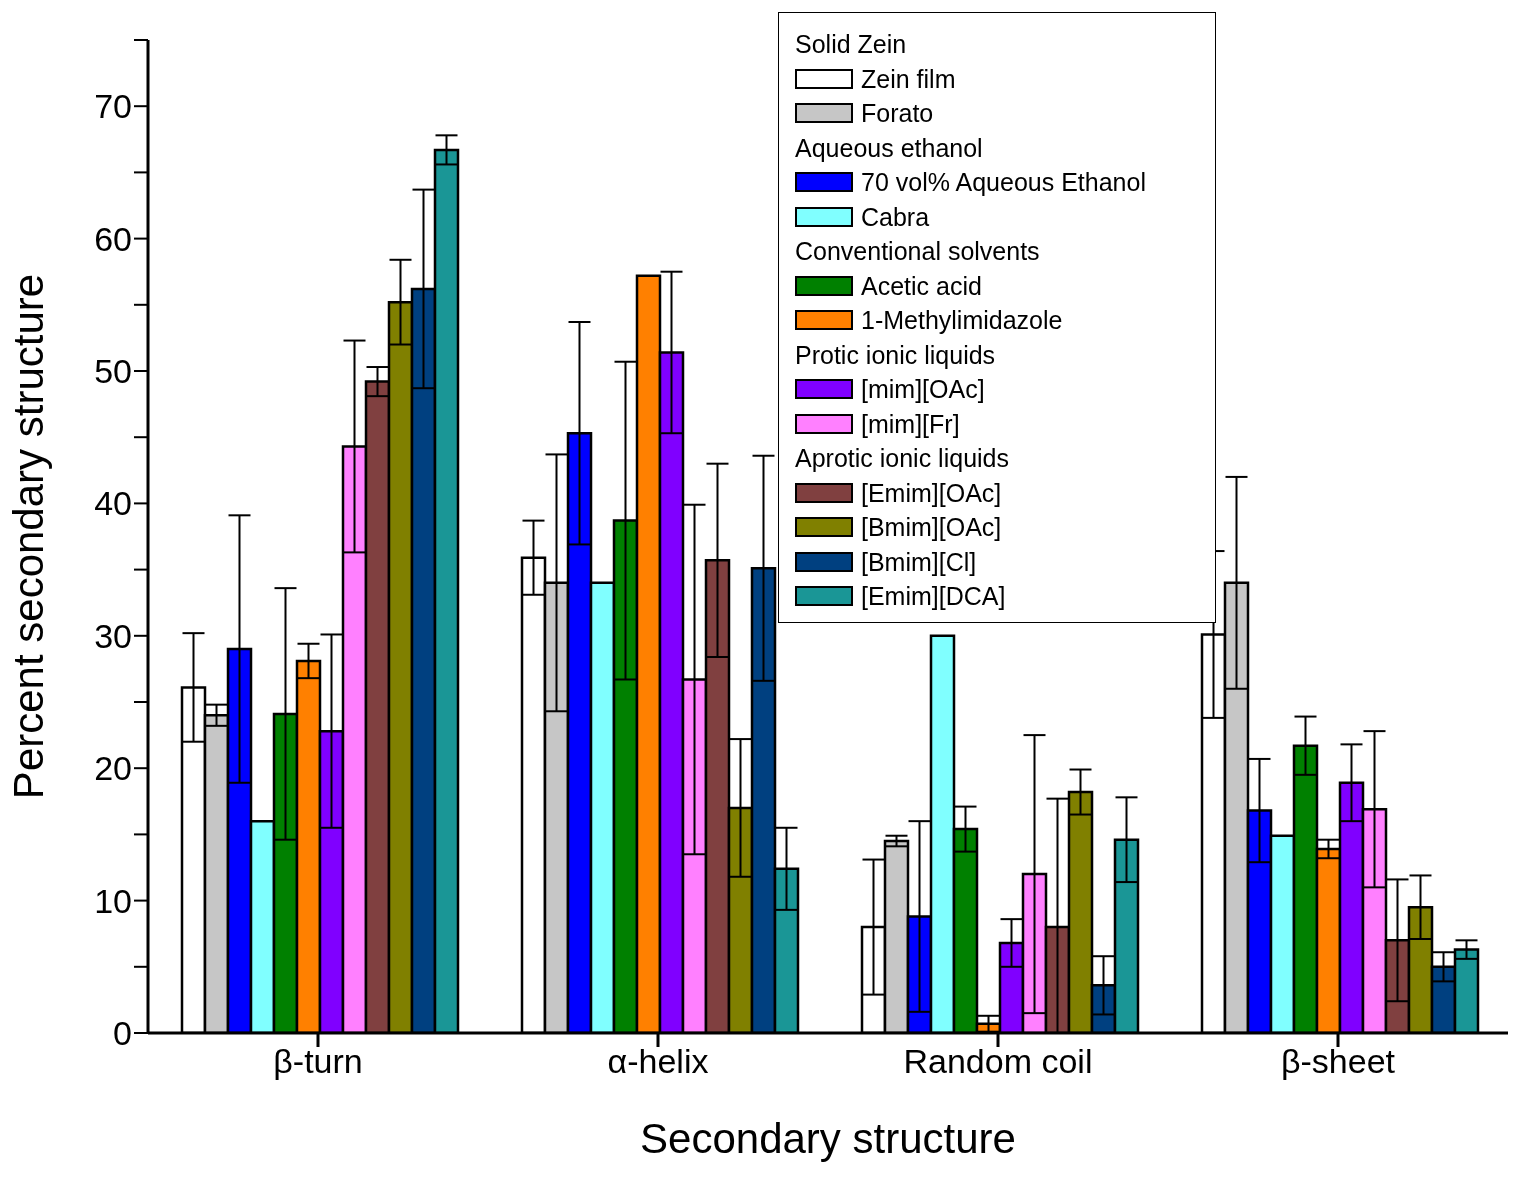 The image size is (1518, 1188). What do you see at coordinates (998, 1061) in the screenshot?
I see `x-tick-label: Random coil` at bounding box center [998, 1061].